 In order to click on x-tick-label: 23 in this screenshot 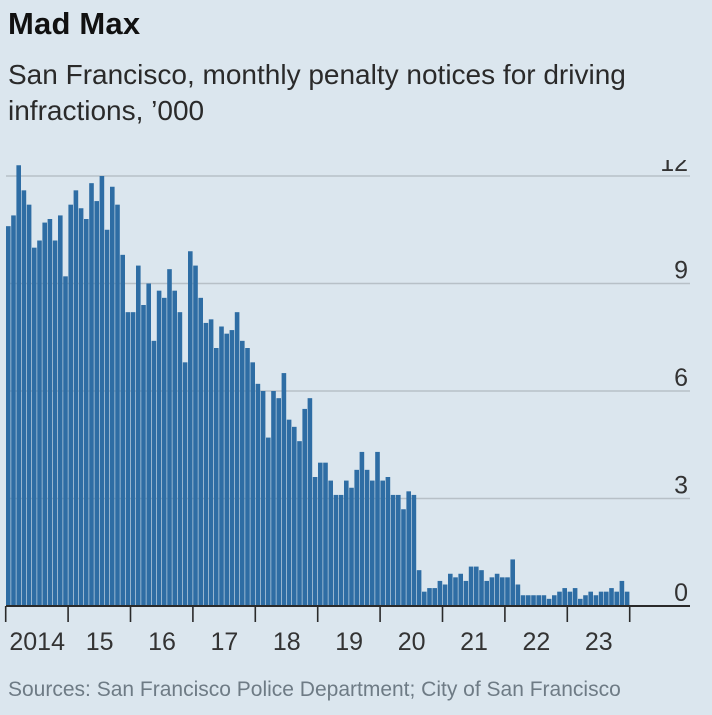, I will do `click(599, 642)`.